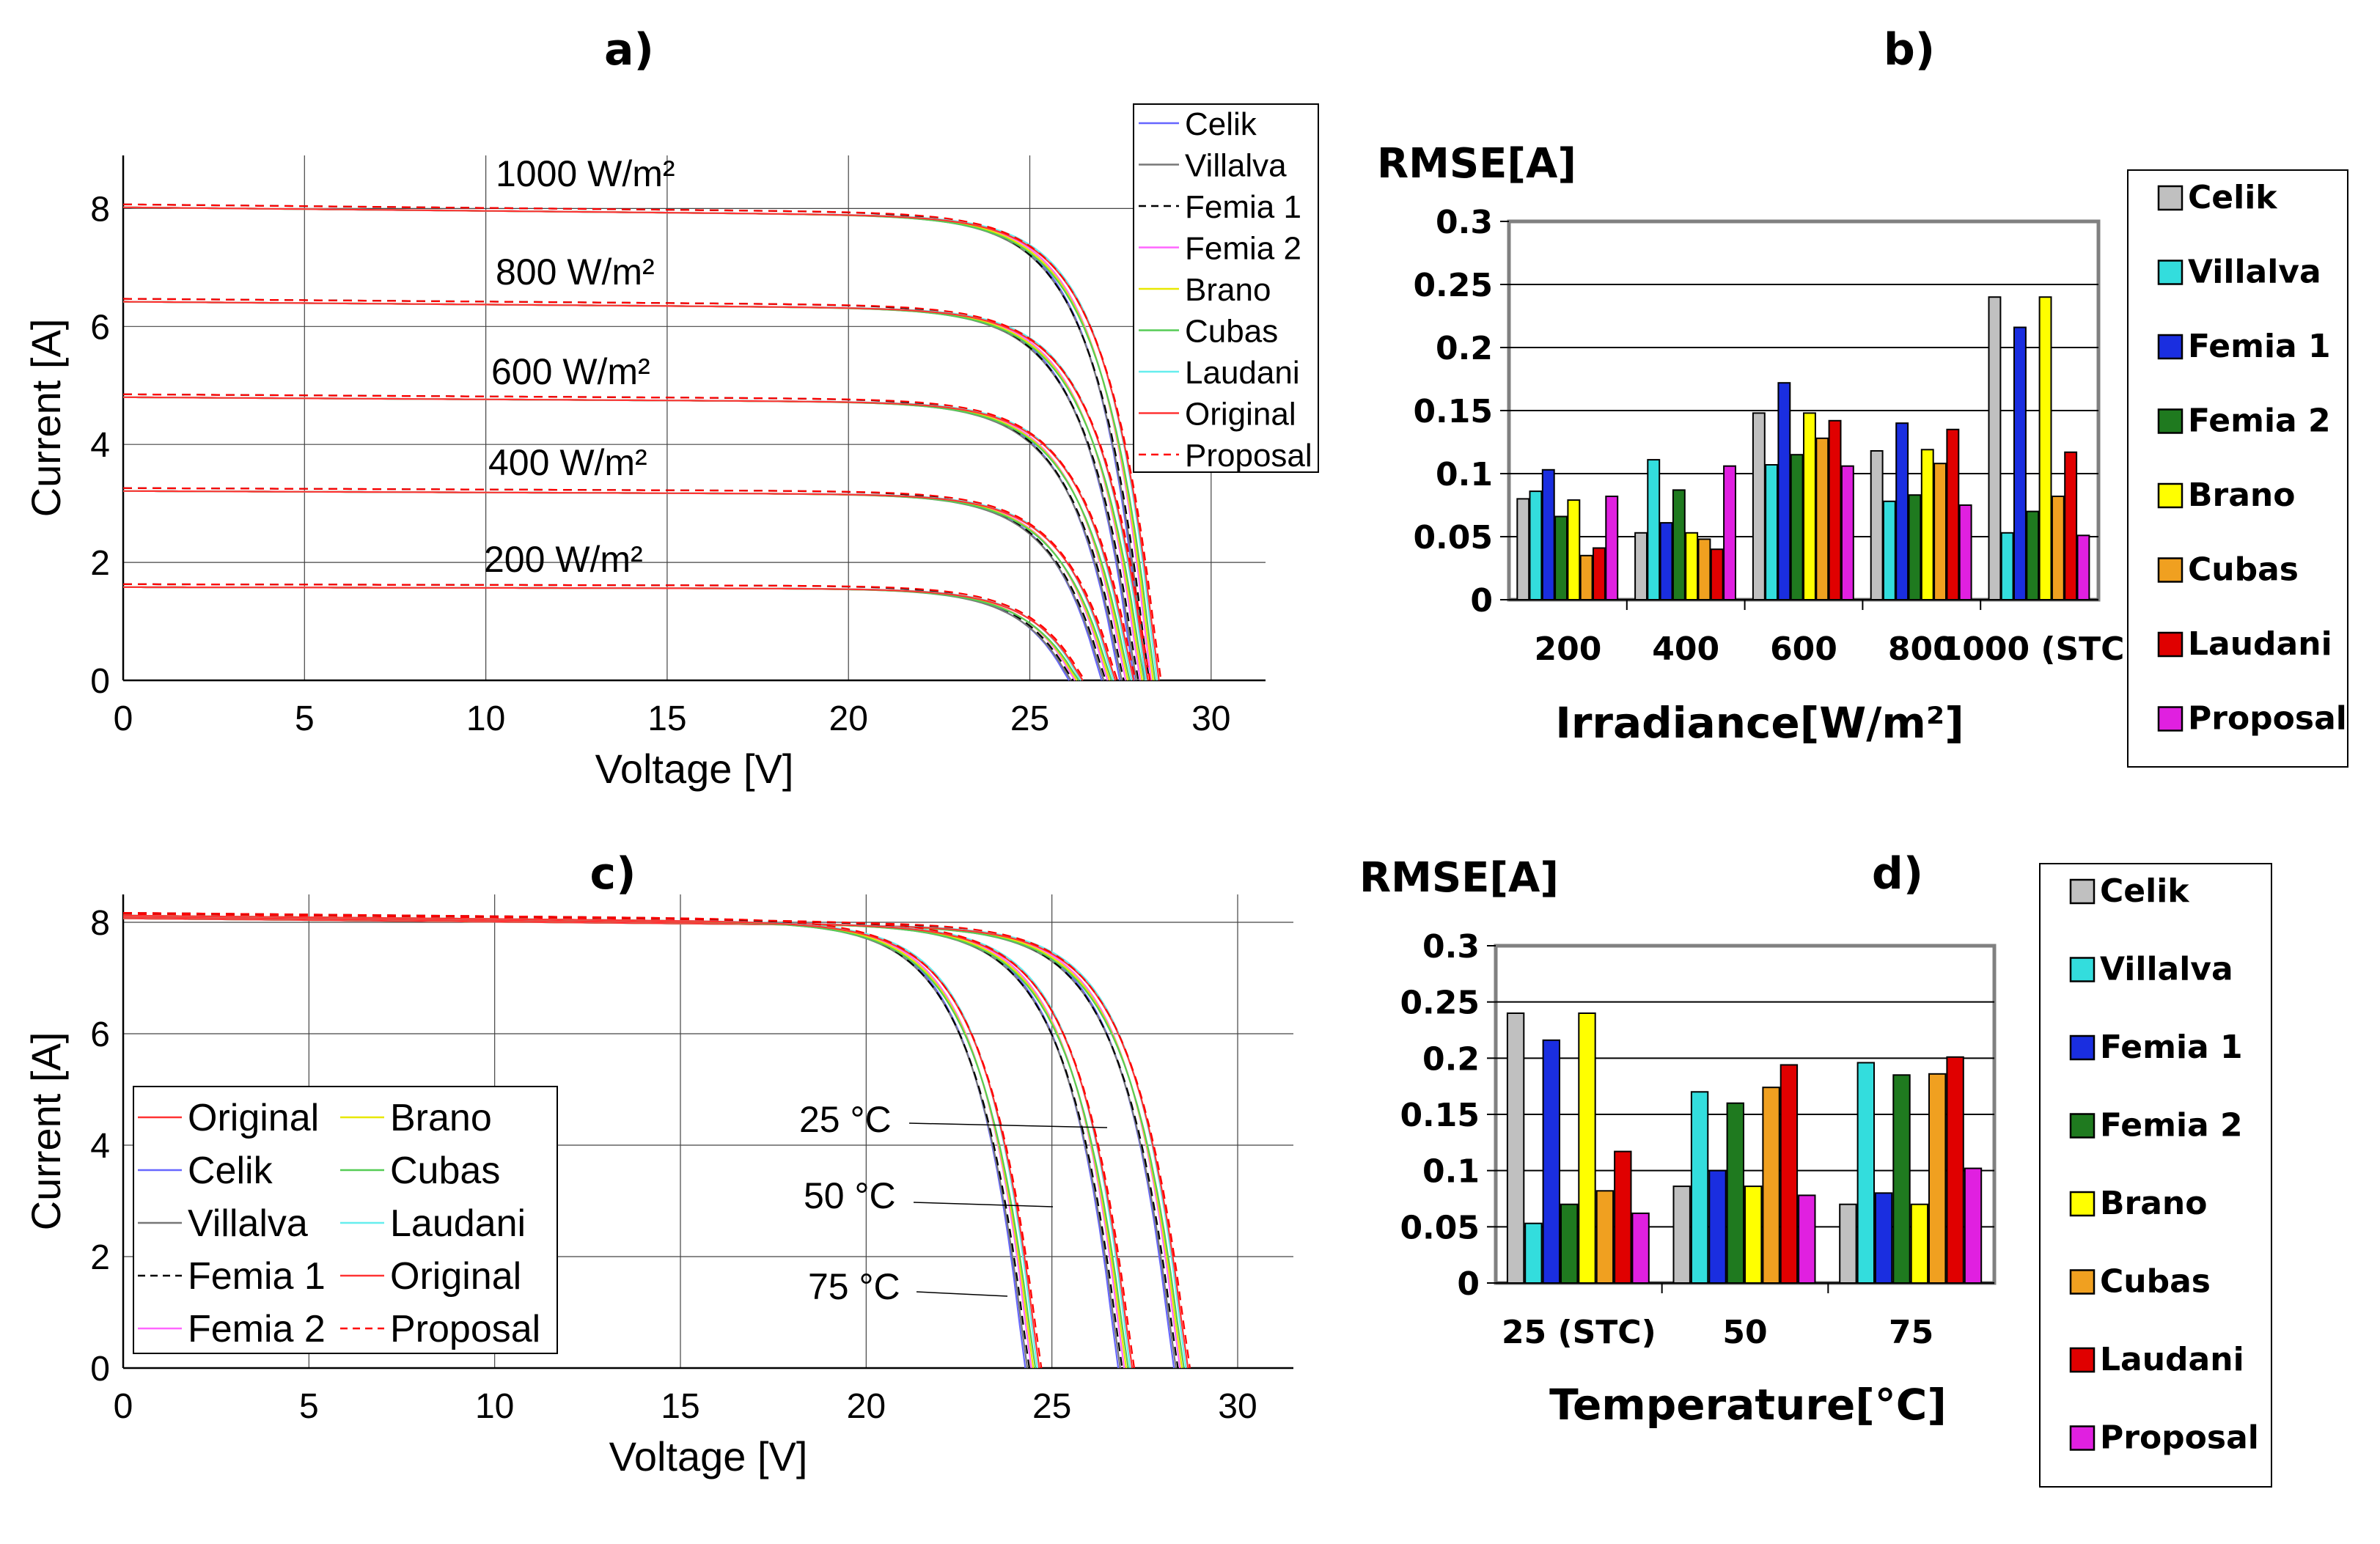  Describe the element at coordinates (100, 681) in the screenshot. I see `y-tick-label: 0` at that location.